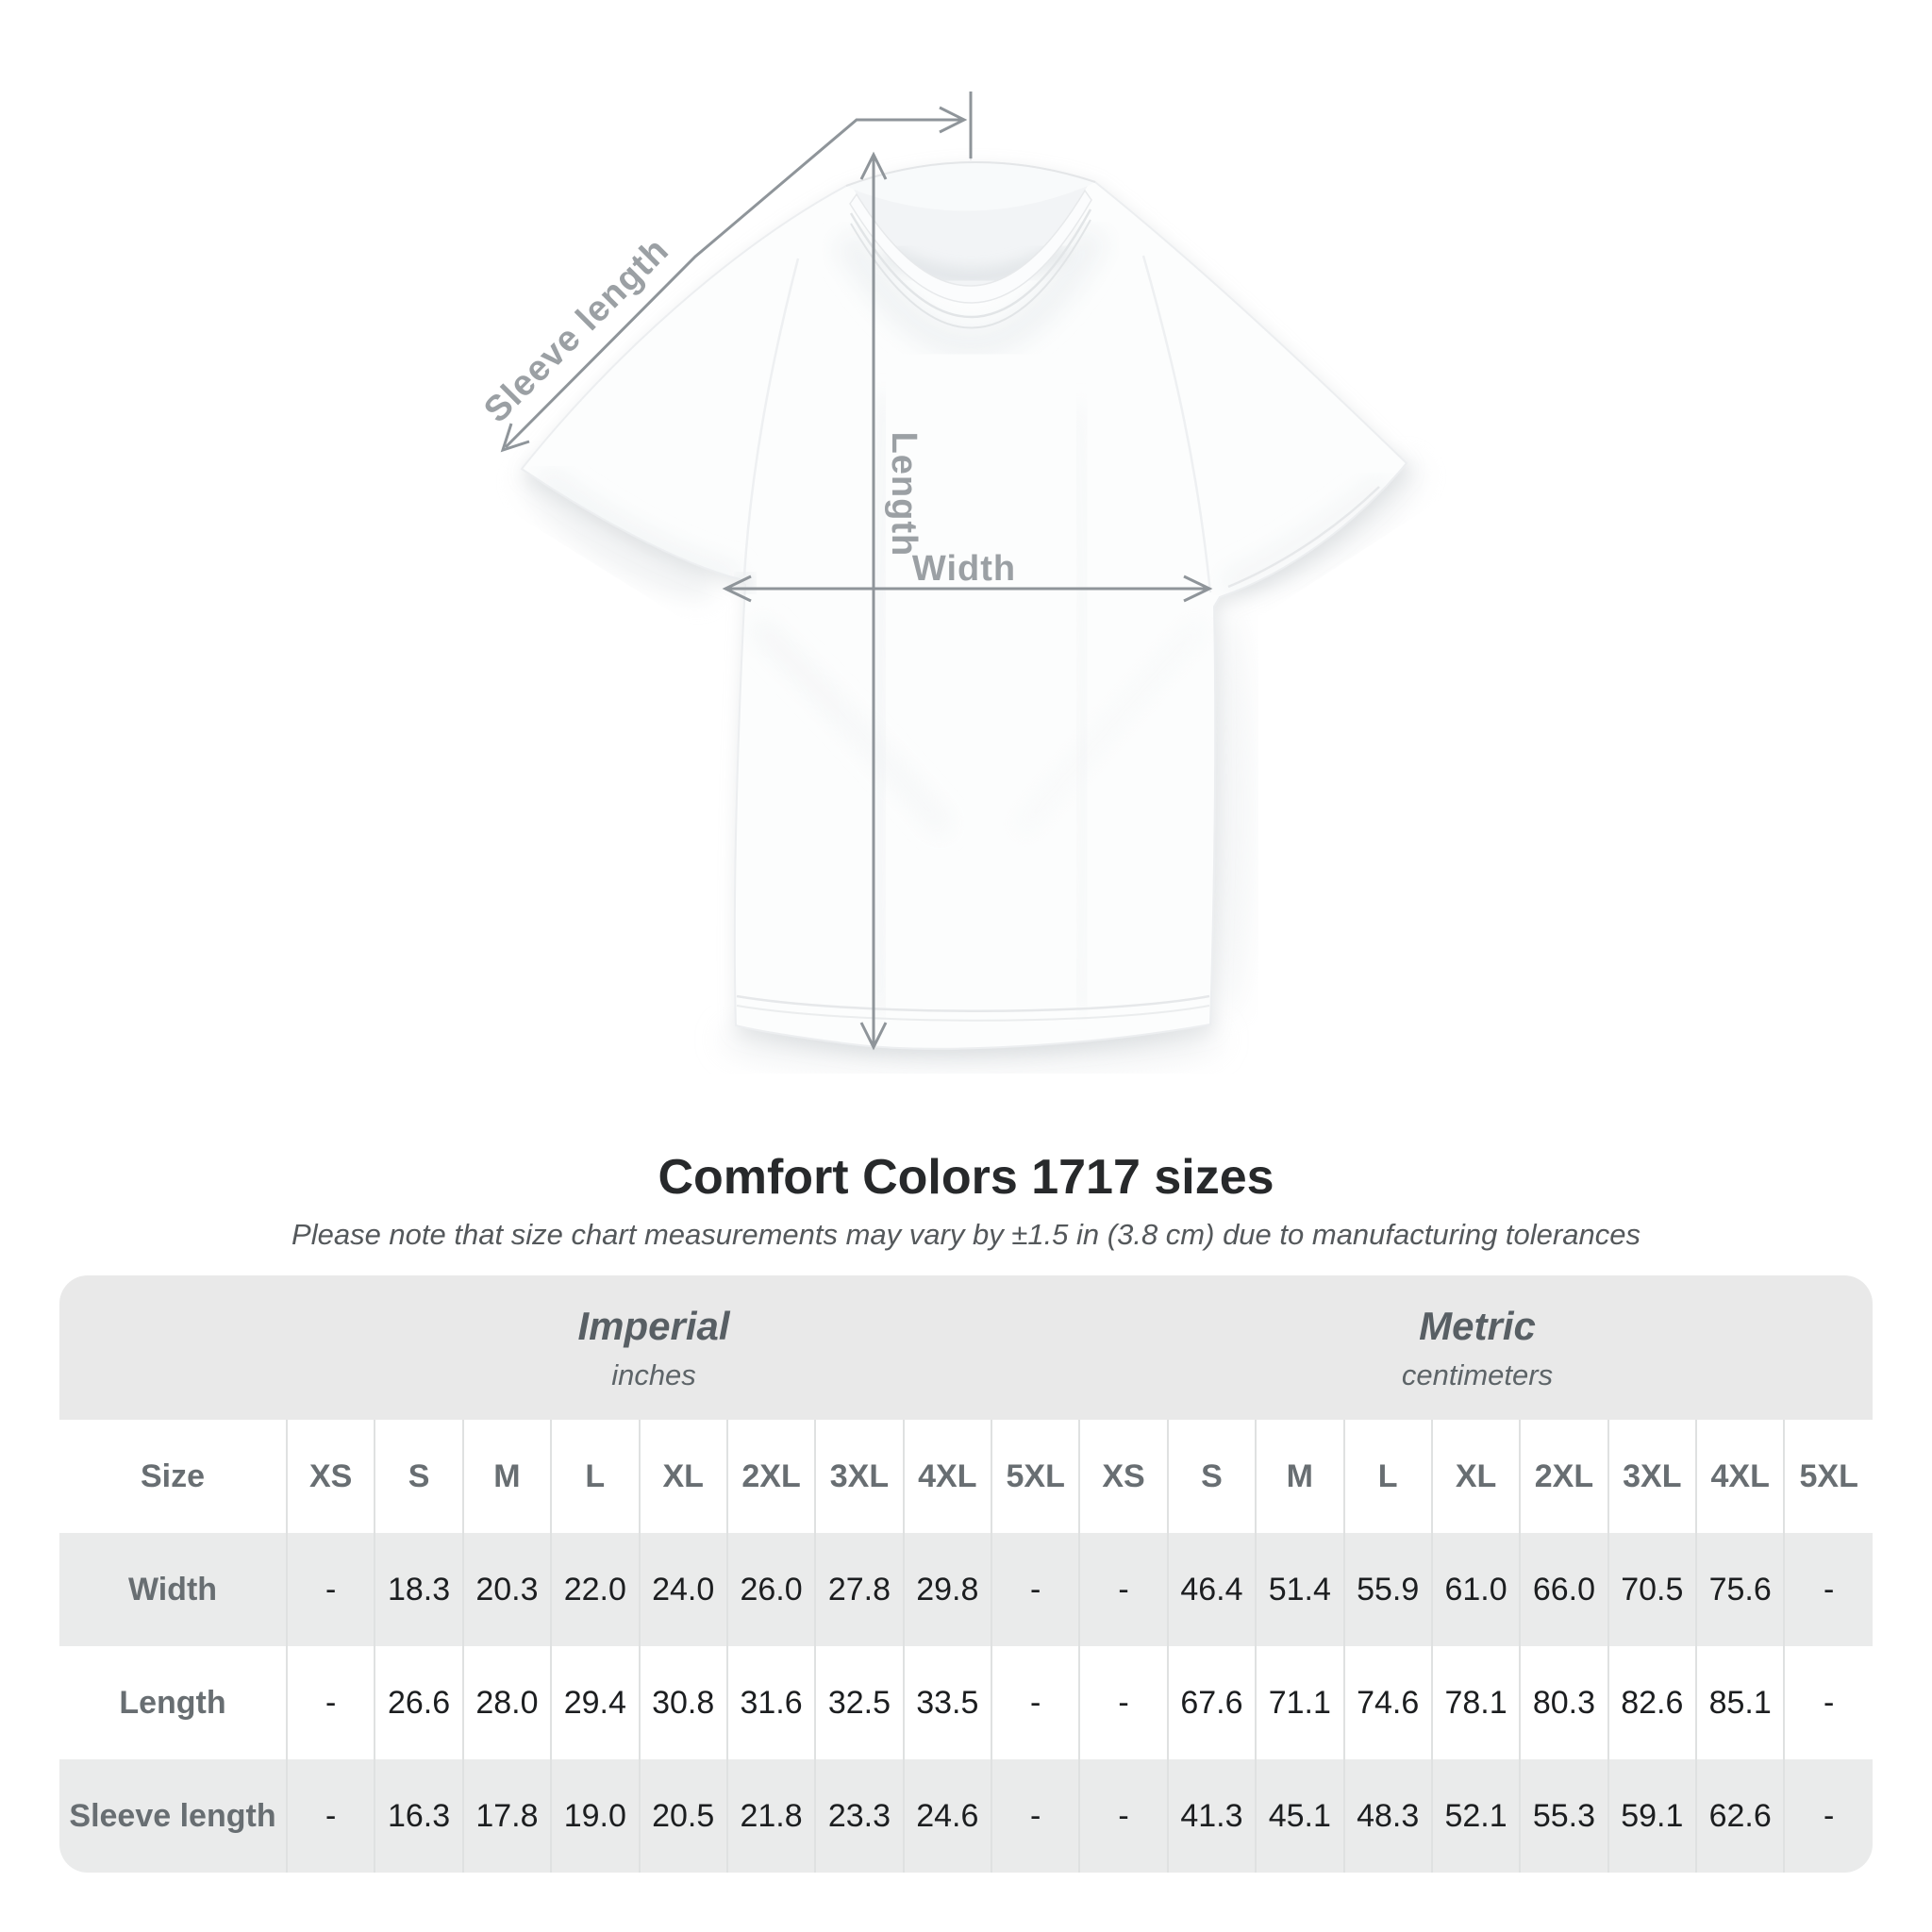 This screenshot has height=1932, width=1932. I want to click on sleeve-measure-line, so click(733, 283).